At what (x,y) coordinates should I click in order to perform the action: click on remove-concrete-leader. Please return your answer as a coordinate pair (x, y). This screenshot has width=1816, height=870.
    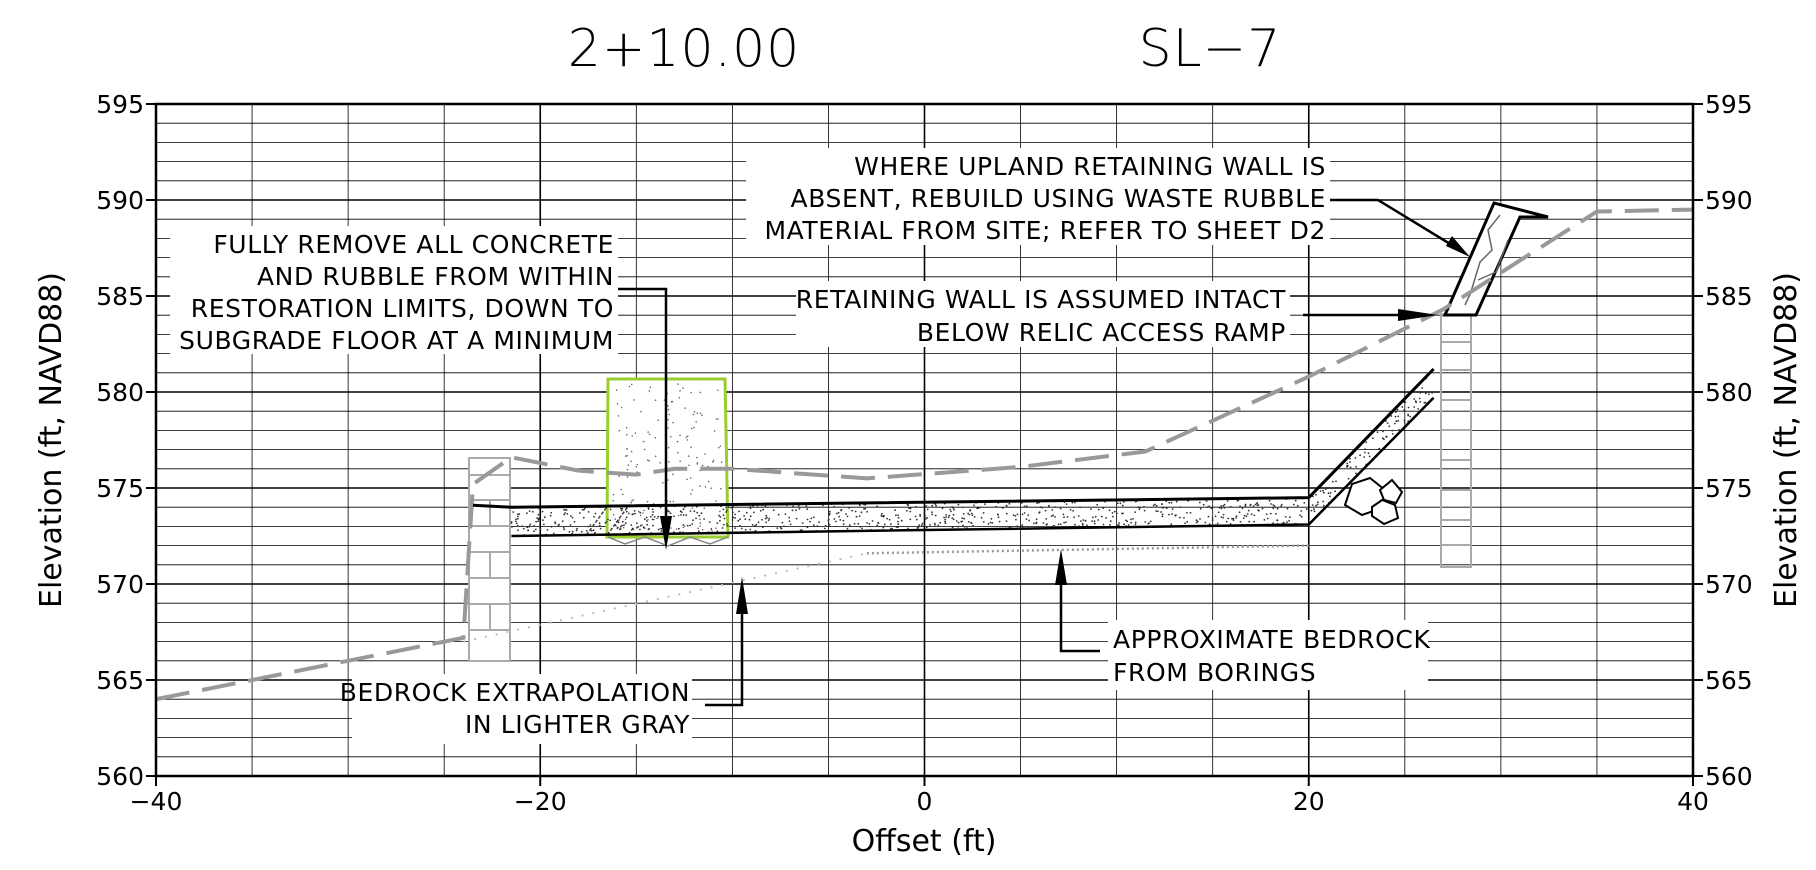
    Looking at the image, I should click on (643, 409).